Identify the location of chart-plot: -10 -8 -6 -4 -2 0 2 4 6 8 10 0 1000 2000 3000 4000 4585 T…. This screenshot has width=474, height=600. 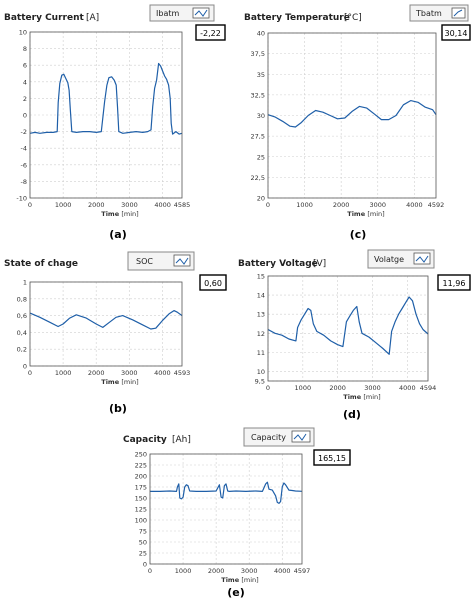
(103, 124).